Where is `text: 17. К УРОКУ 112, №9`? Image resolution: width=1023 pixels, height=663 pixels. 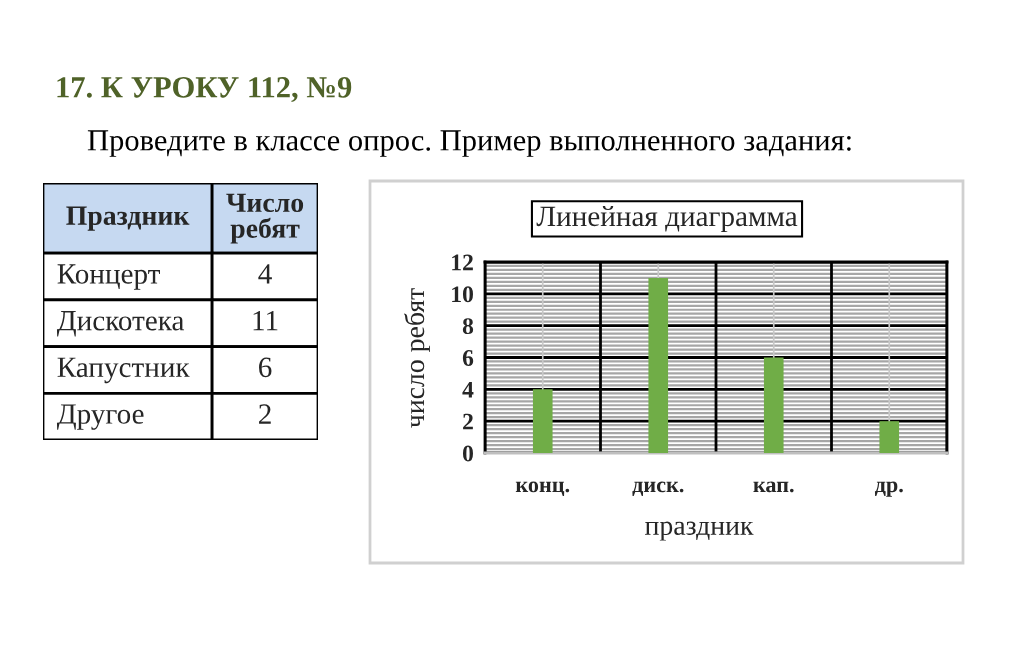
text: 17. К УРОКУ 112, №9 is located at coordinates (204, 90).